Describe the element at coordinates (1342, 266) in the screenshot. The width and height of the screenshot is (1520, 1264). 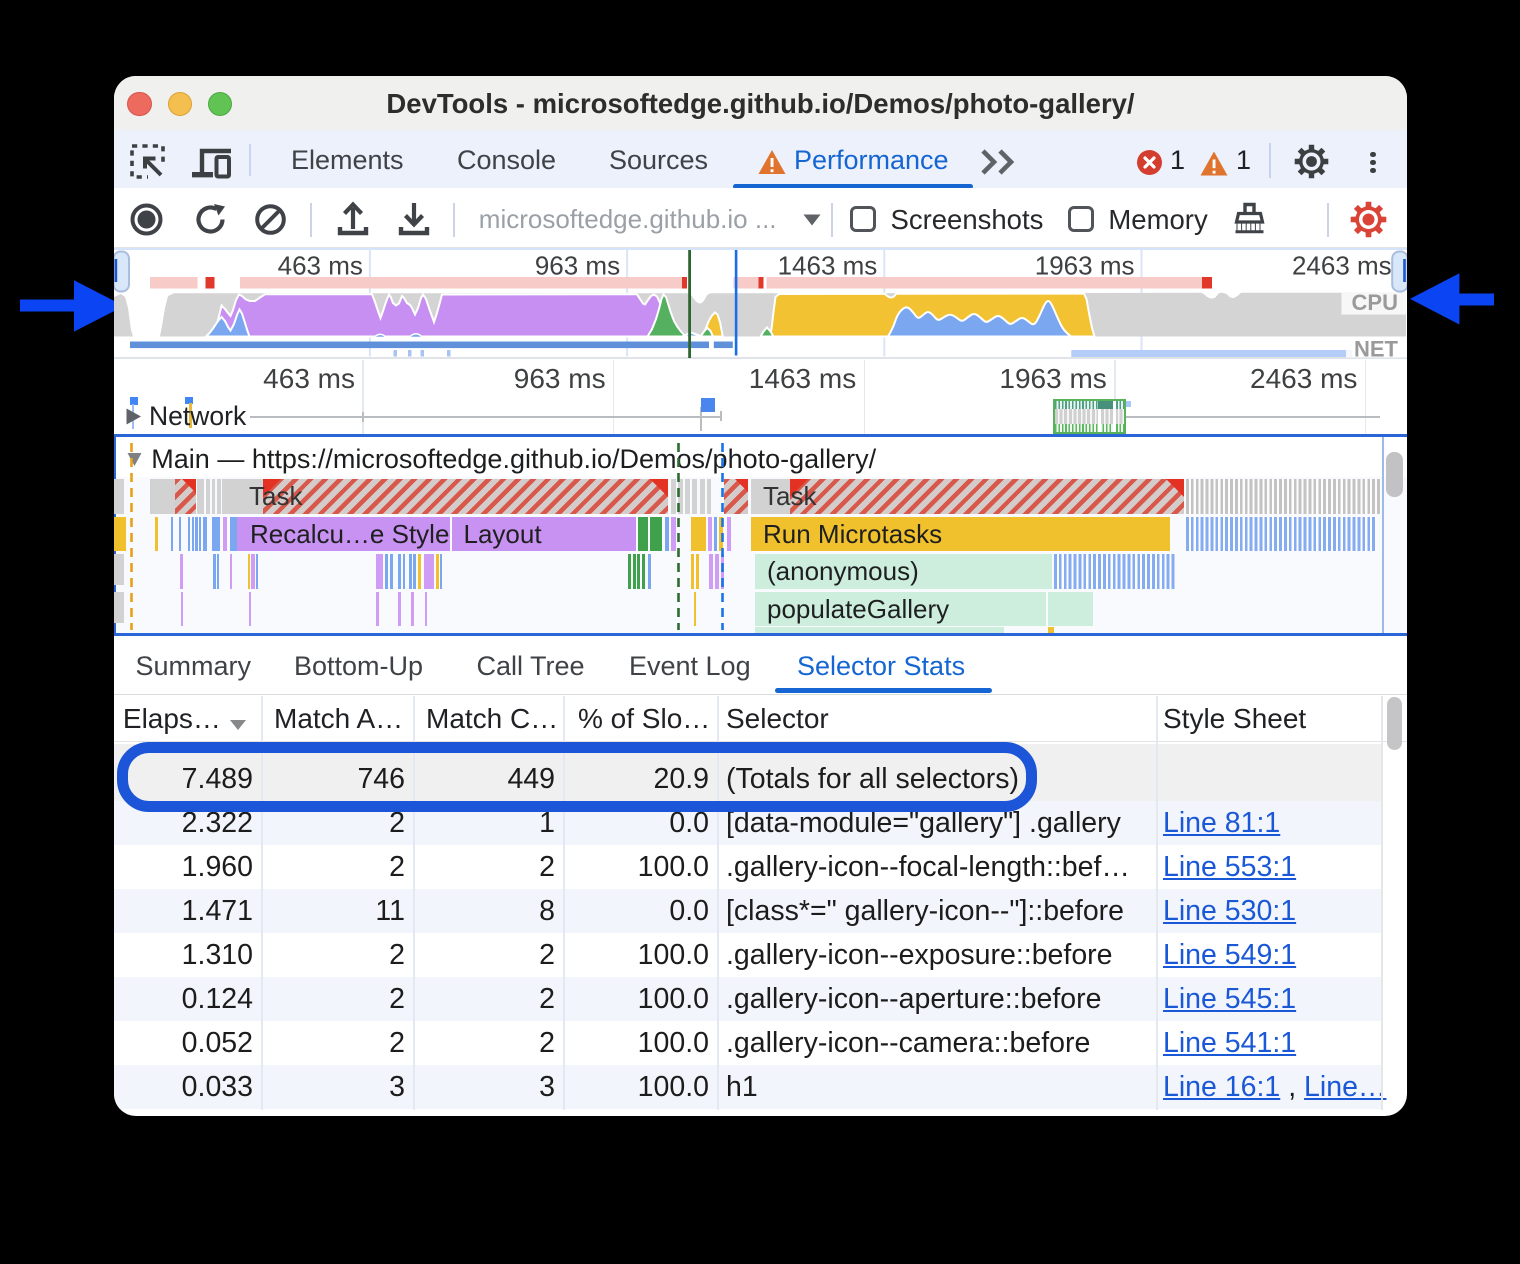
I see `svg-text: 2463 ms` at that location.